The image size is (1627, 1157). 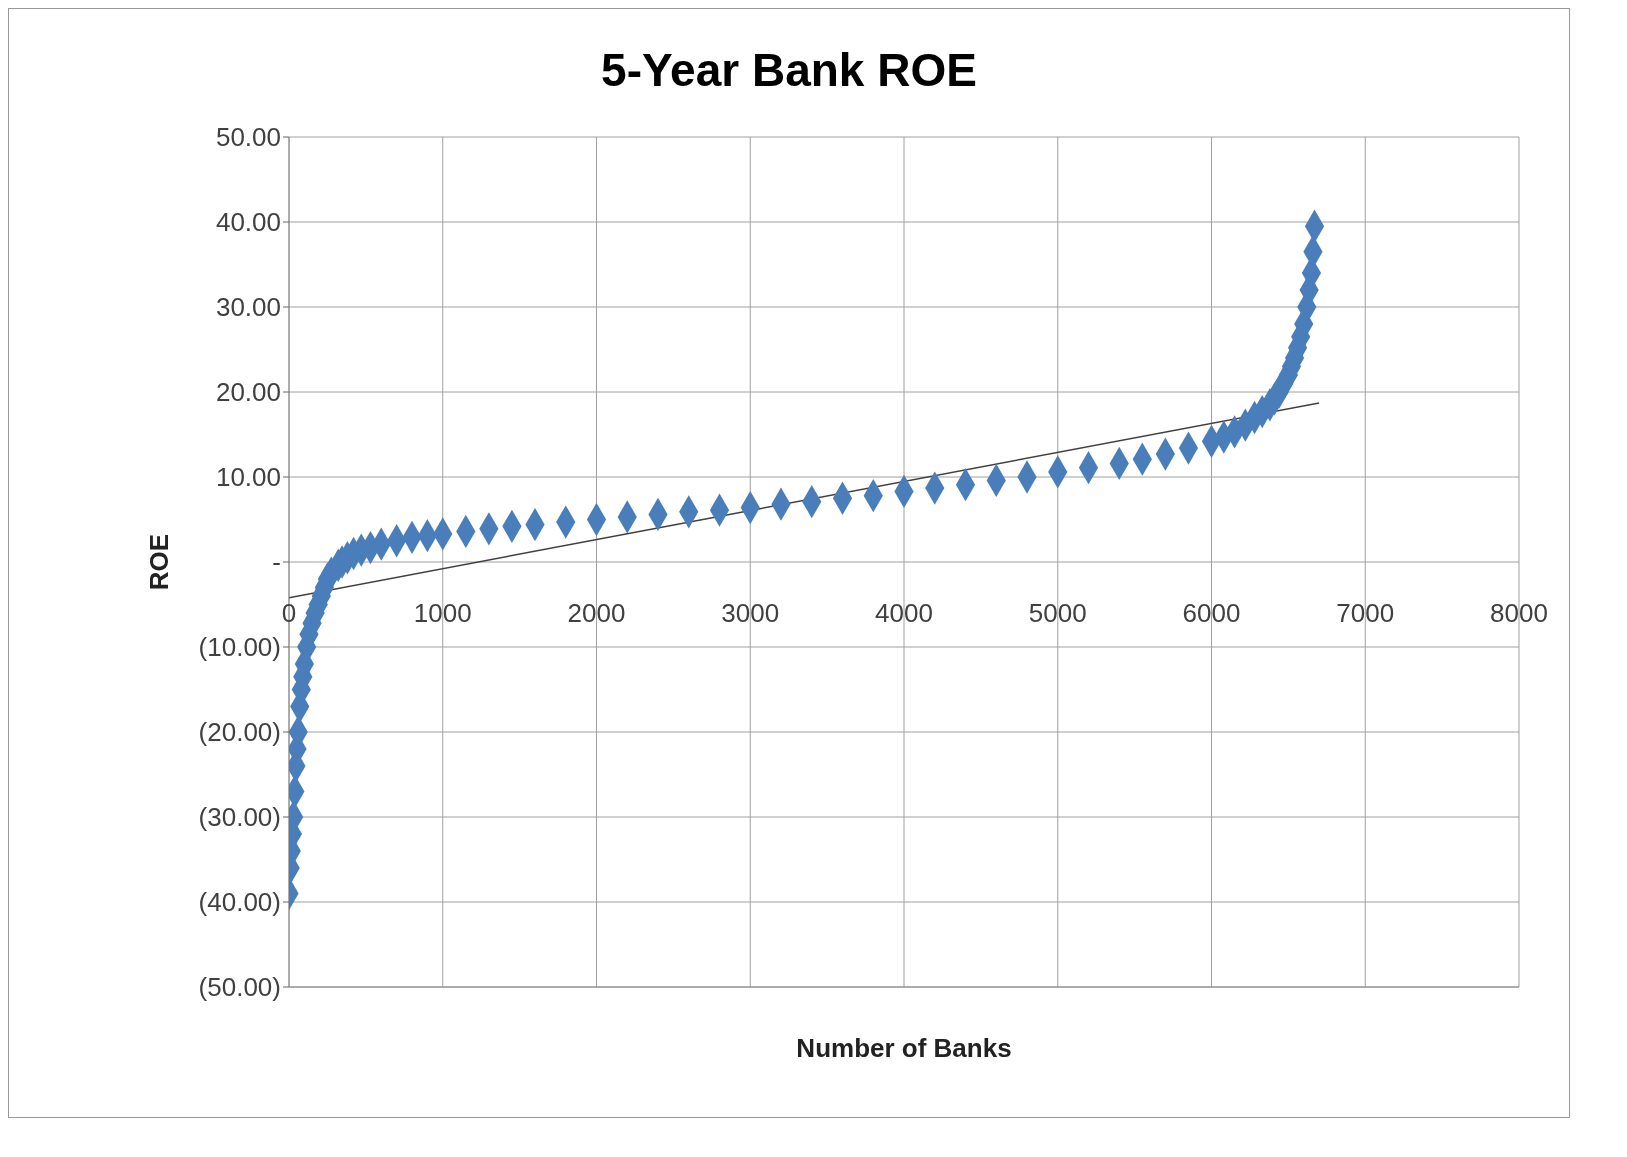 I want to click on y-tick-label: -, so click(x=276, y=562).